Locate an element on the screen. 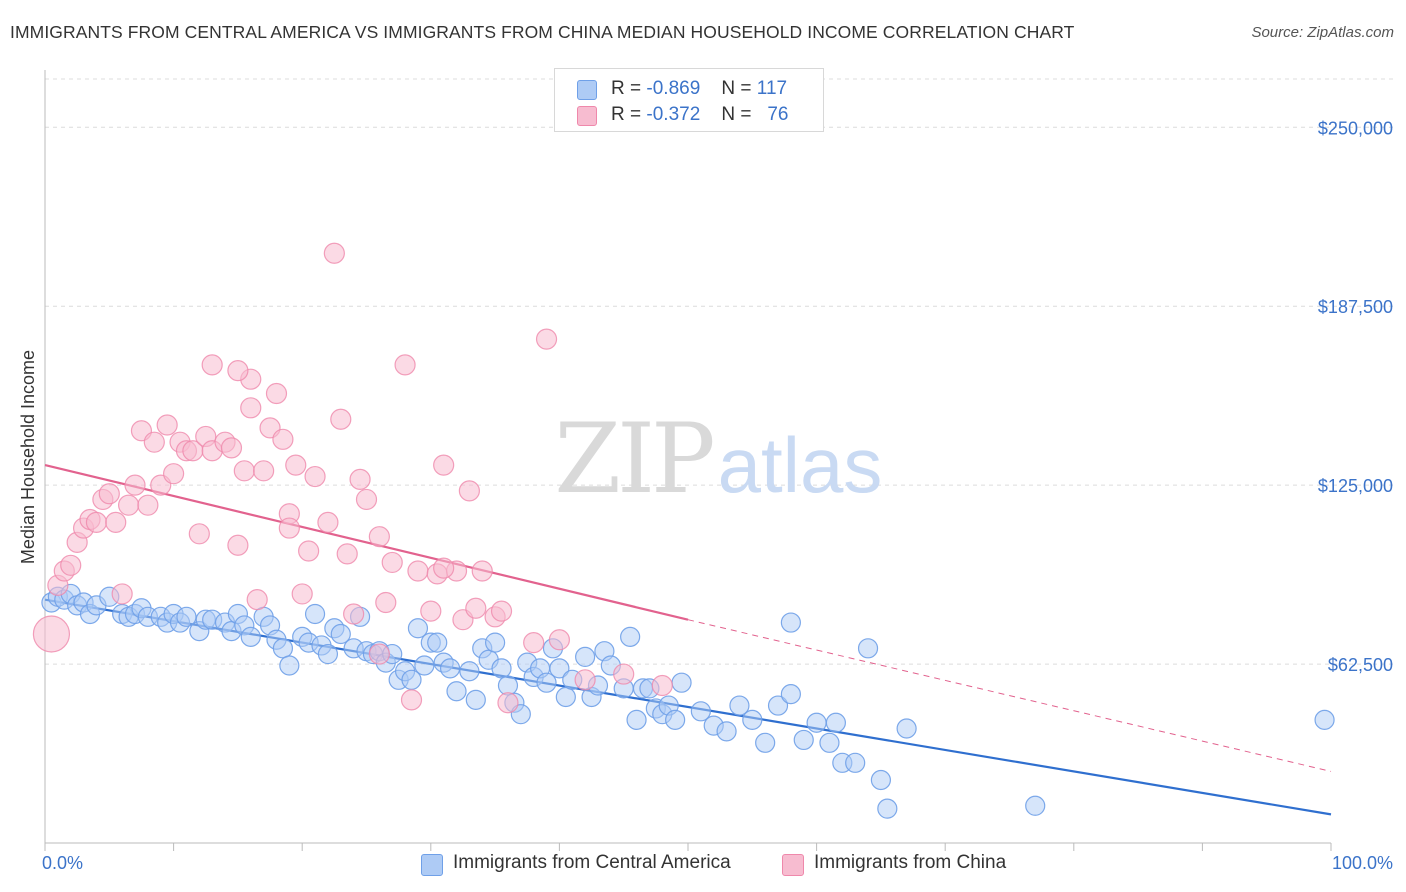 Image resolution: width=1406 pixels, height=892 pixels. y-tick-label: $250,000 is located at coordinates (1355, 128).